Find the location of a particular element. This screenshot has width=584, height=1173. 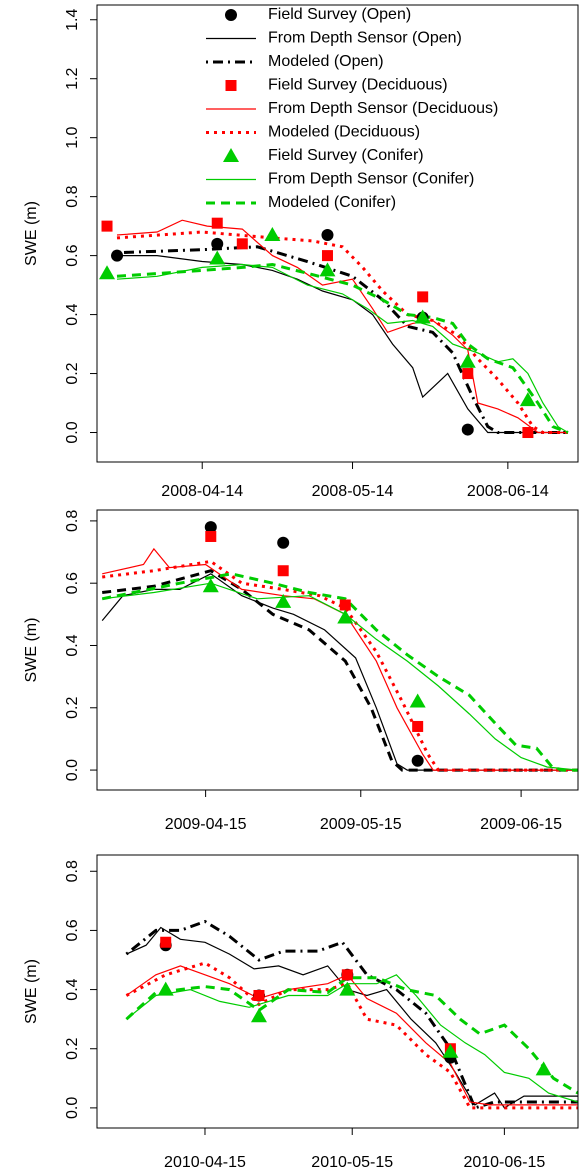

x-tick-label: 2008-05-14 is located at coordinates (353, 491).